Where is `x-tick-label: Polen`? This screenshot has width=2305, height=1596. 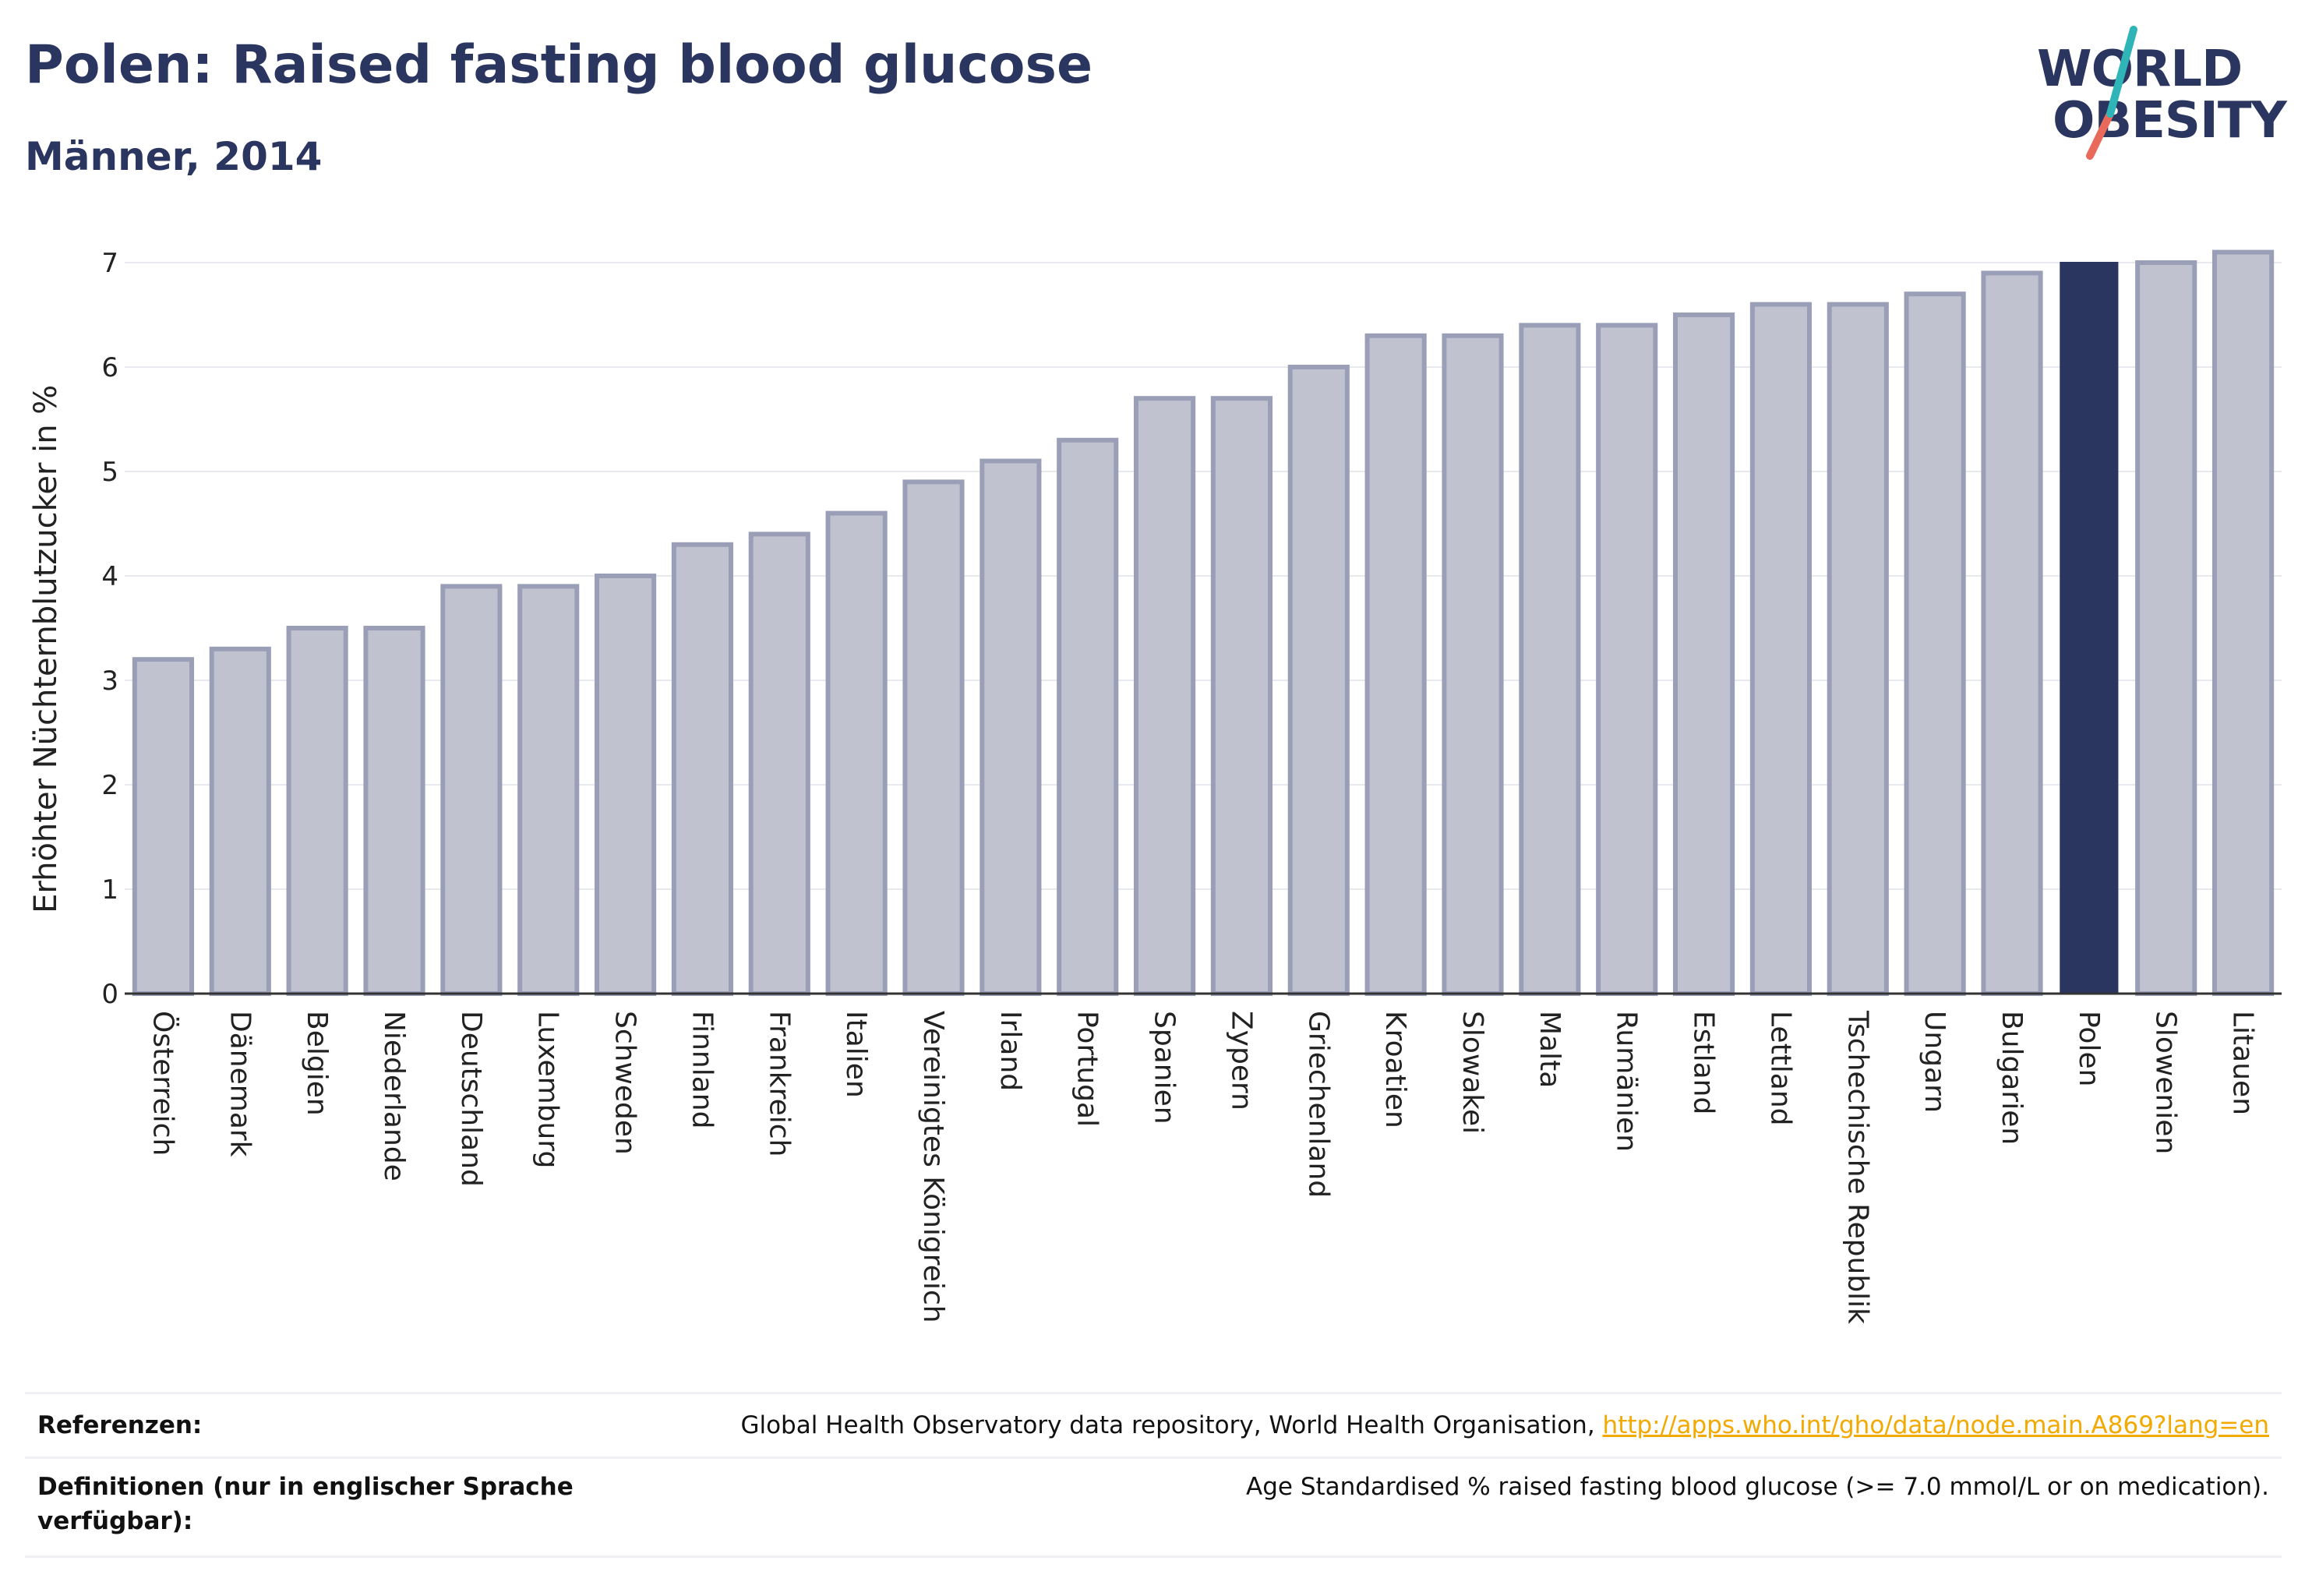 x-tick-label: Polen is located at coordinates (2089, 1048).